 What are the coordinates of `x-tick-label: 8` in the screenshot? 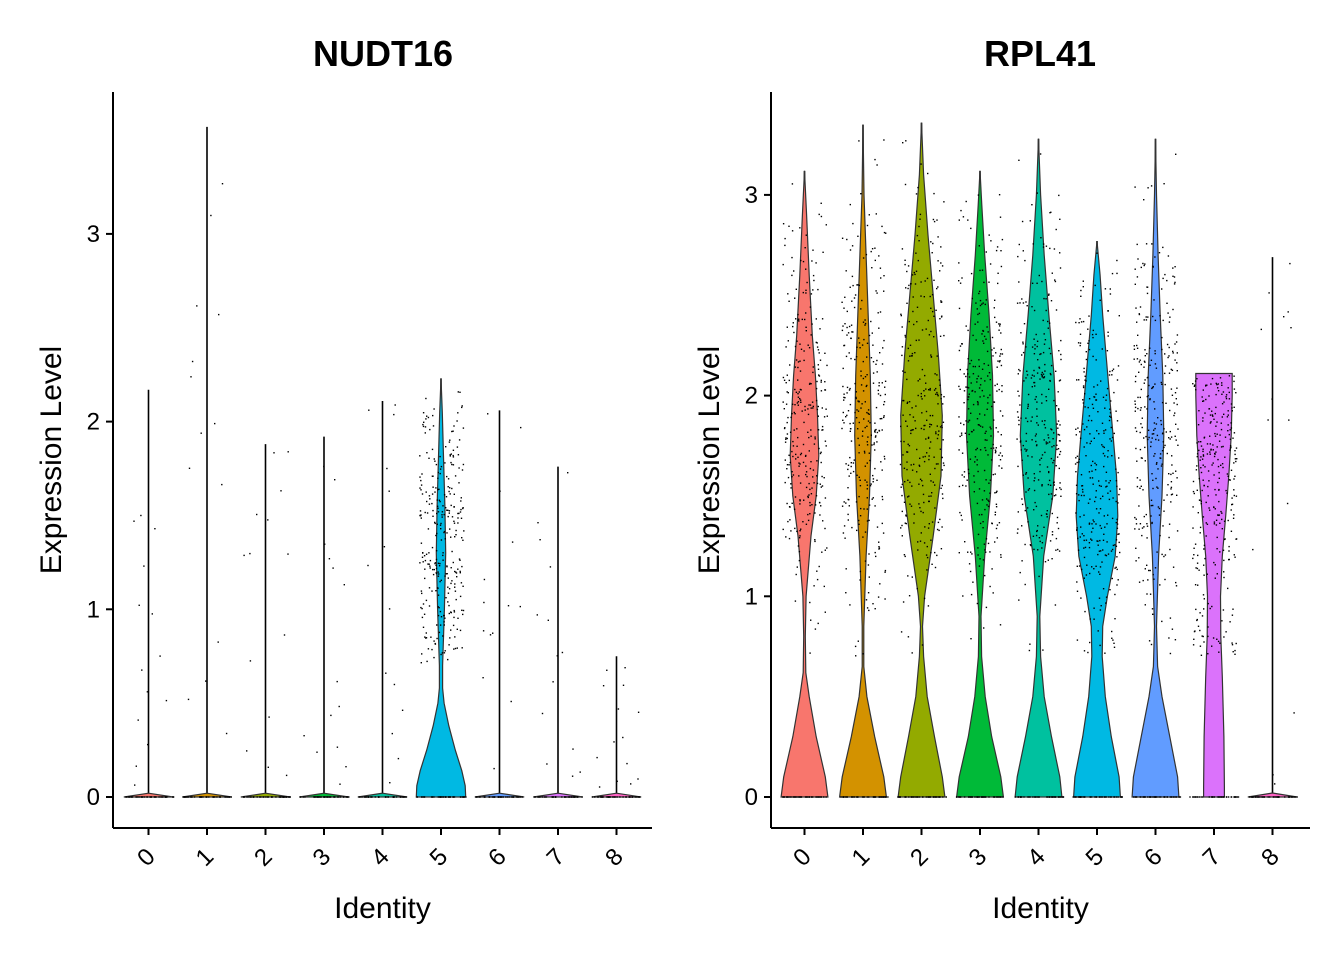 It's located at (614, 857).